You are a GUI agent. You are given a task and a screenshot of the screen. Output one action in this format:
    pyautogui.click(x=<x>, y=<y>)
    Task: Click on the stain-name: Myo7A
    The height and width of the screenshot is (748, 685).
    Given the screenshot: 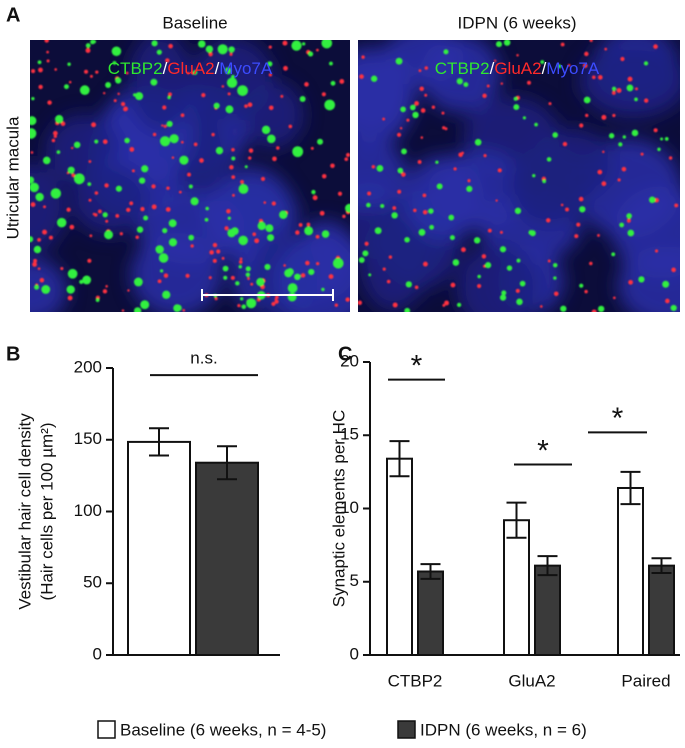 What is the action you would take?
    pyautogui.click(x=573, y=68)
    